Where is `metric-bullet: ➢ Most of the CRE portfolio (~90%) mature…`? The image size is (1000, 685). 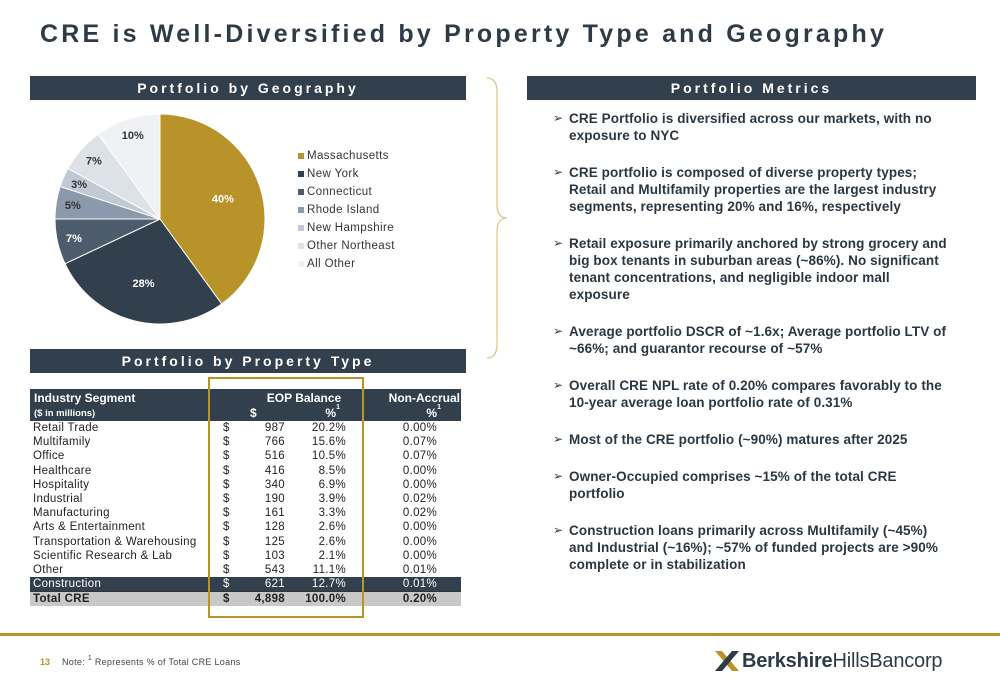
metric-bullet: ➢ Most of the CRE portfolio (~90%) mature… is located at coordinates (753, 439).